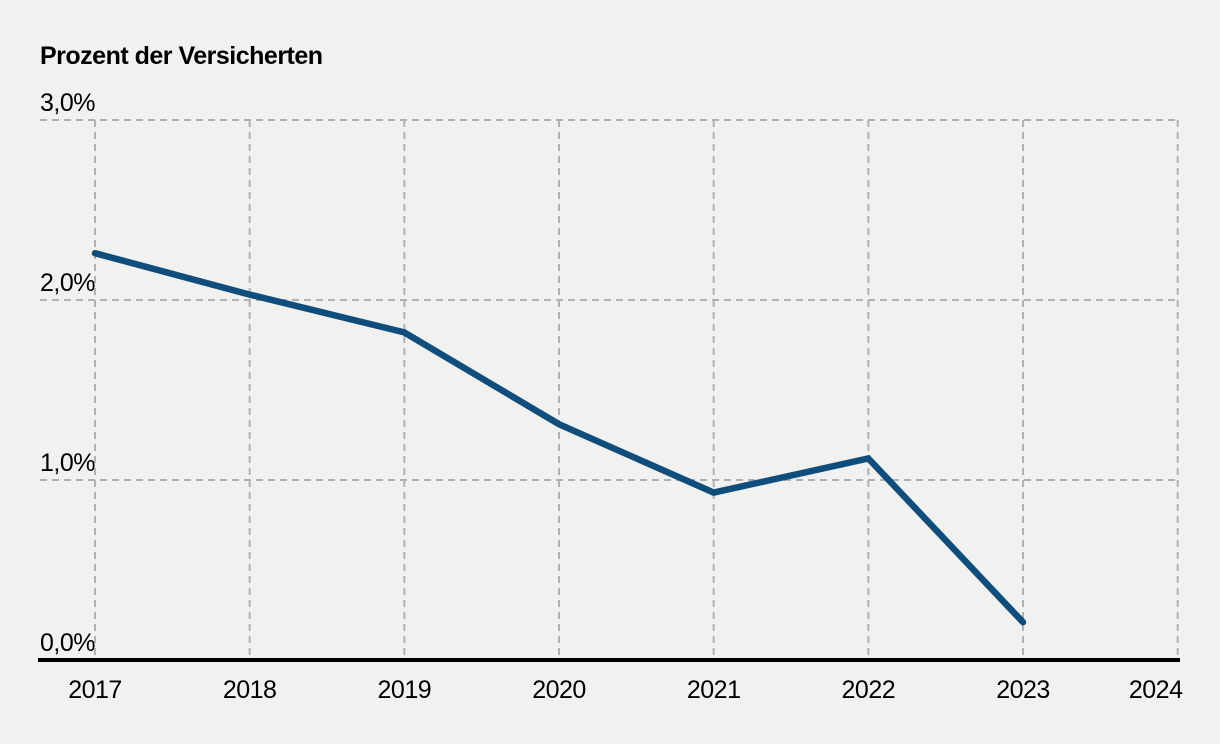  What do you see at coordinates (1156, 690) in the screenshot?
I see `x-tick-label: 2024` at bounding box center [1156, 690].